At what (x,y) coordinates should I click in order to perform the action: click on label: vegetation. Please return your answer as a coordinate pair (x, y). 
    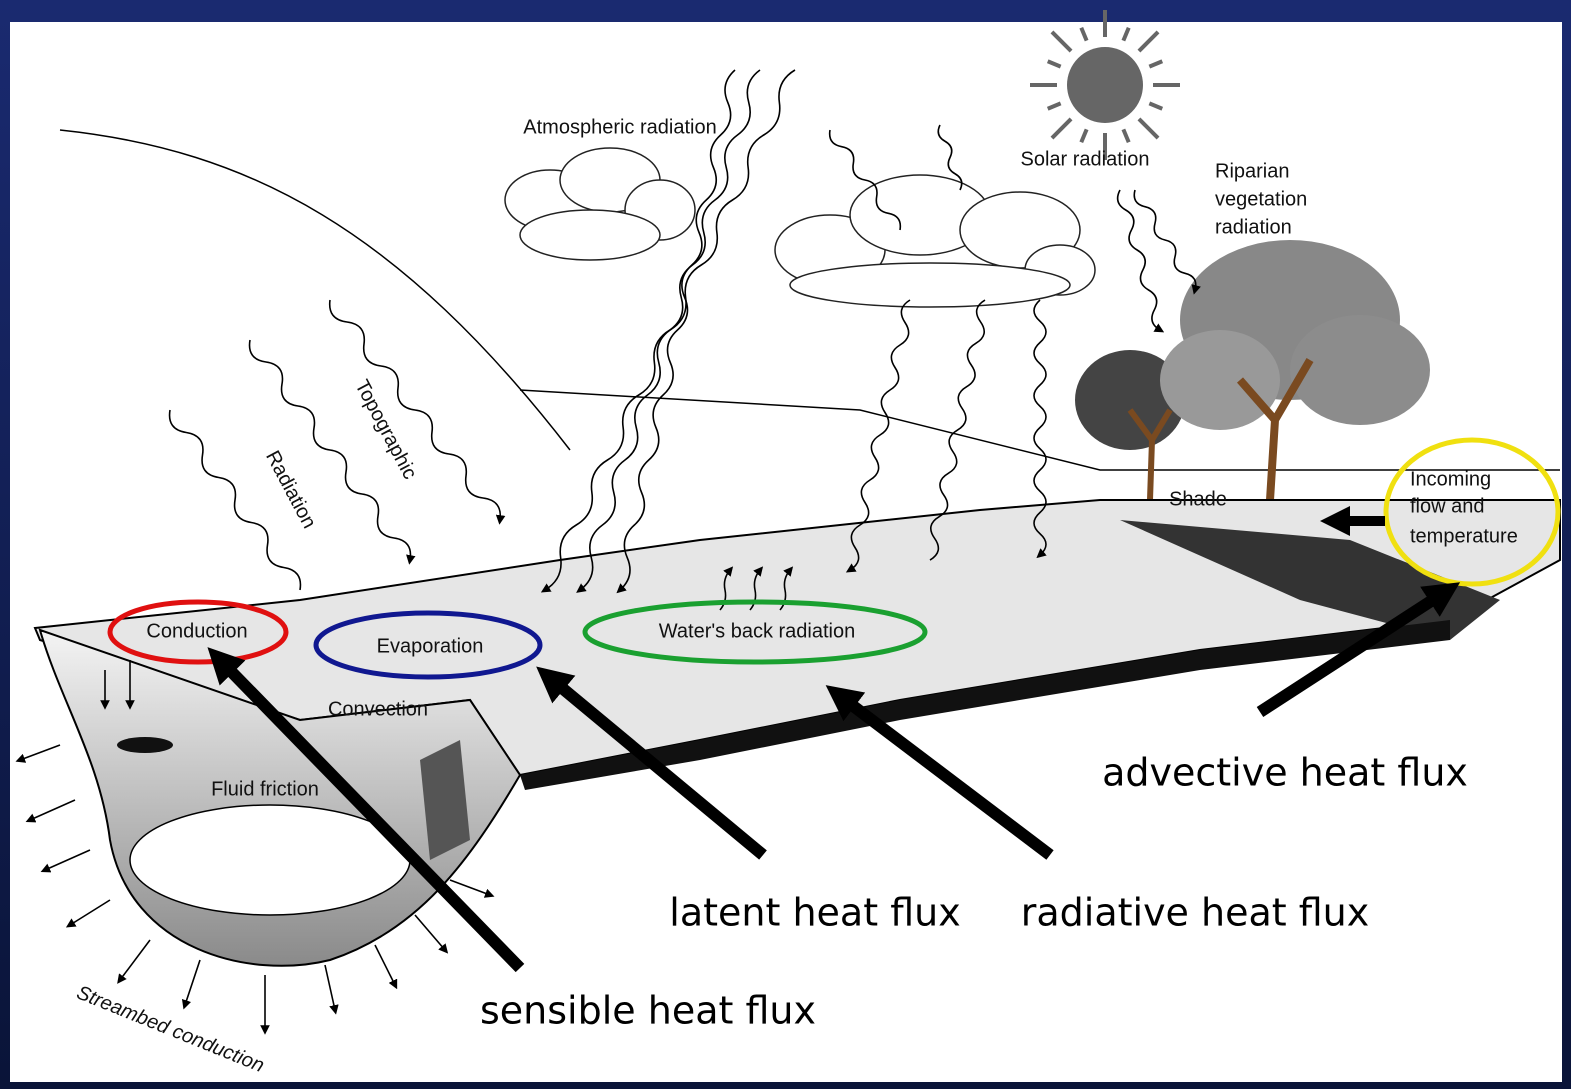
    Looking at the image, I should click on (1261, 199).